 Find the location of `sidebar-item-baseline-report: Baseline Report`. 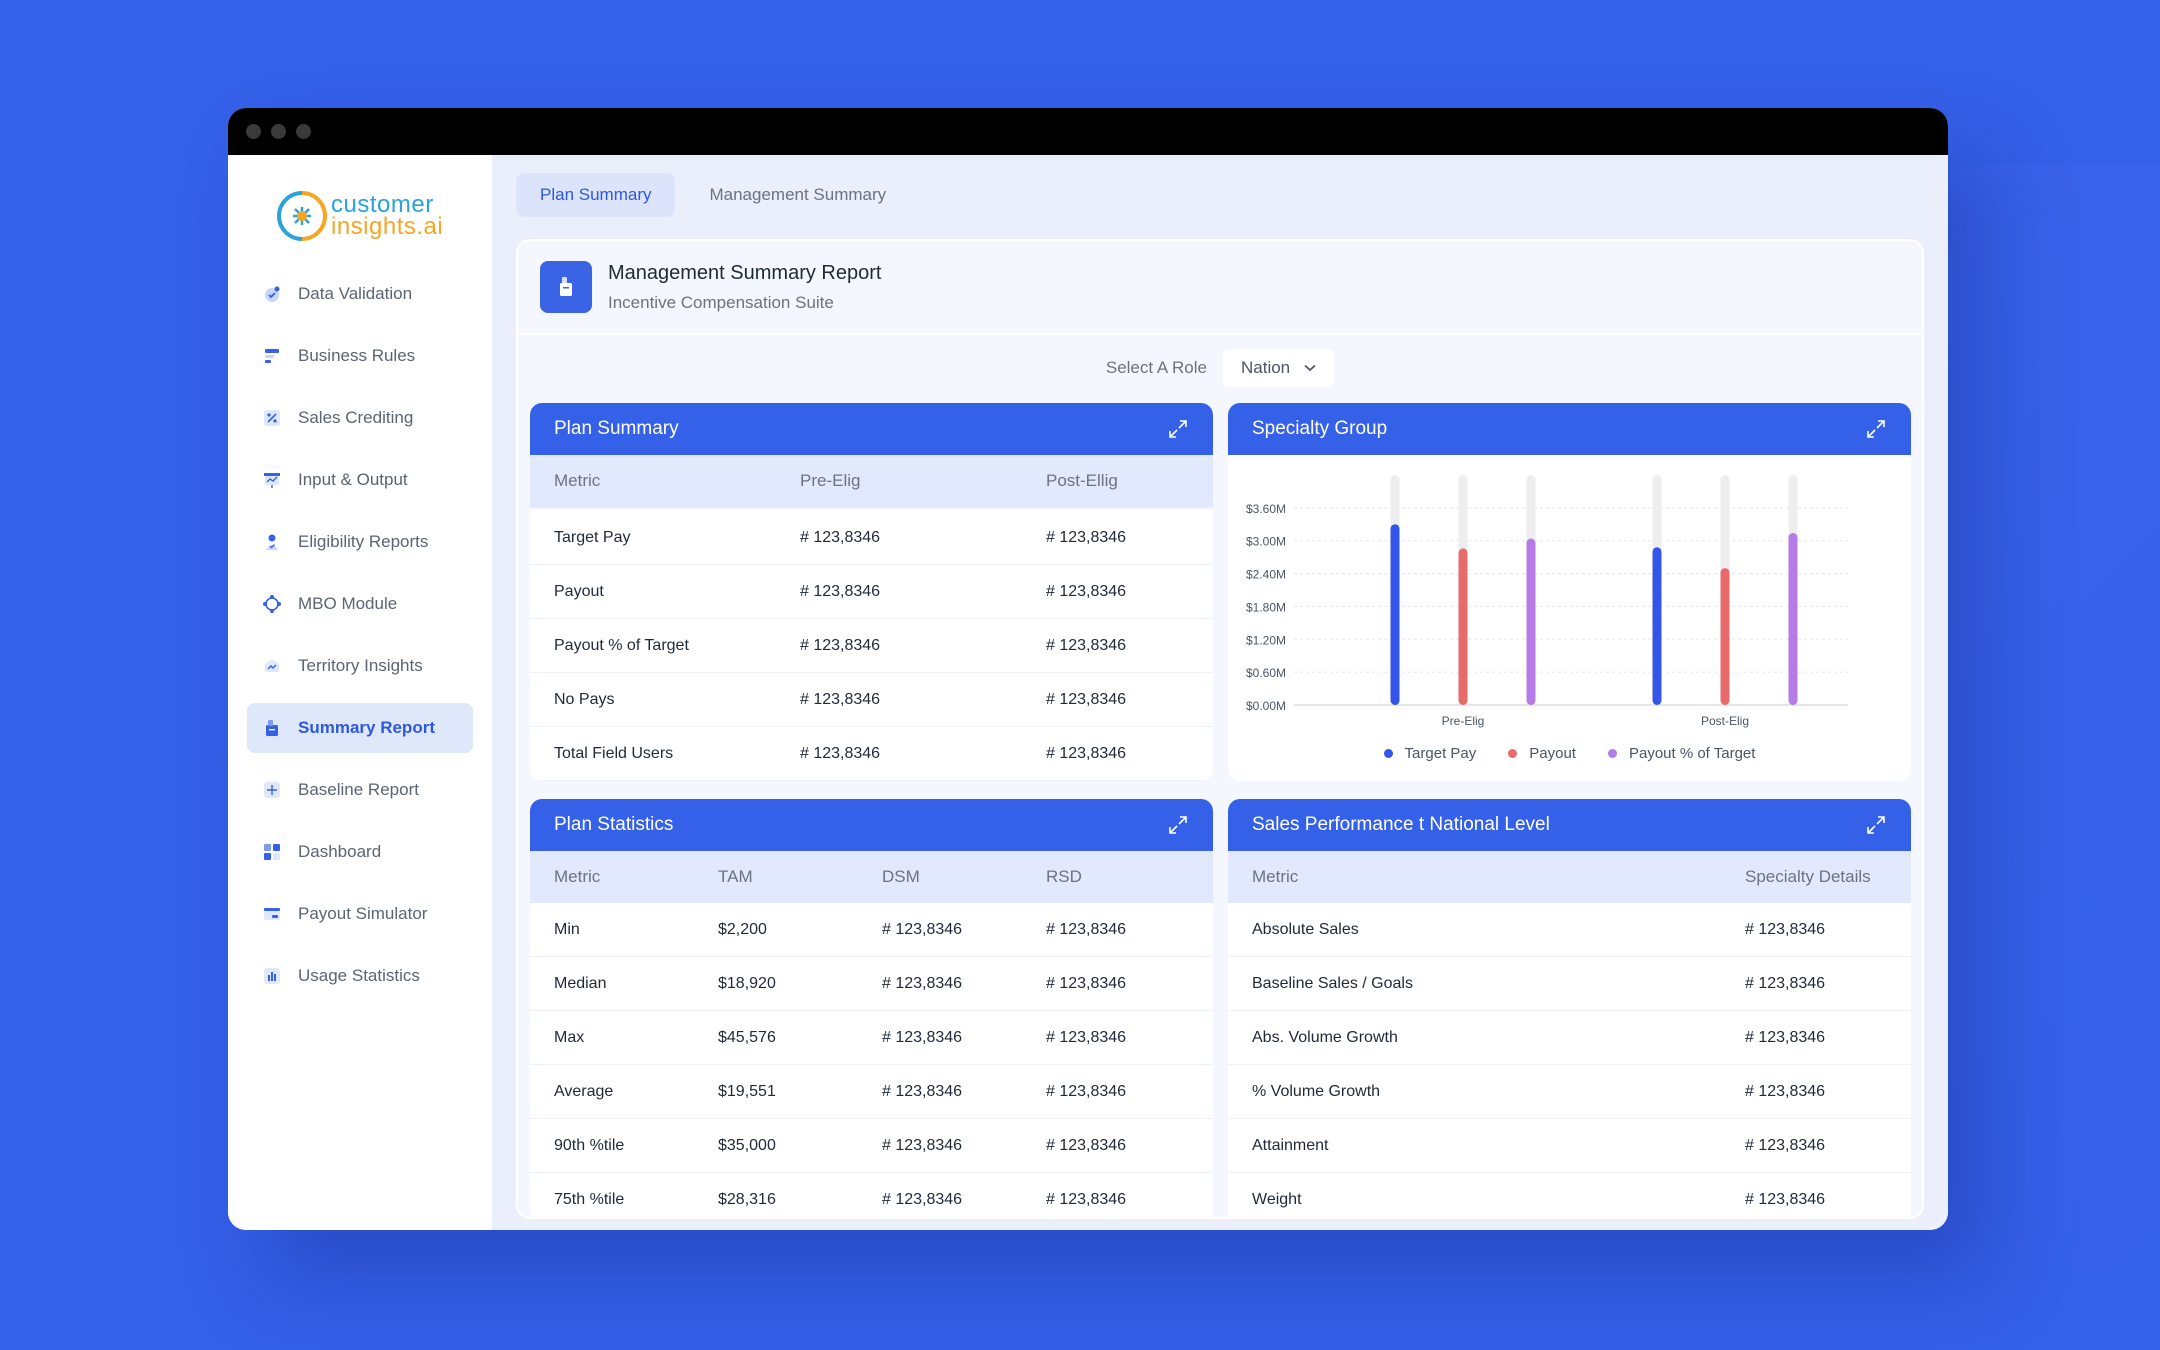

sidebar-item-baseline-report: Baseline Report is located at coordinates (360, 790).